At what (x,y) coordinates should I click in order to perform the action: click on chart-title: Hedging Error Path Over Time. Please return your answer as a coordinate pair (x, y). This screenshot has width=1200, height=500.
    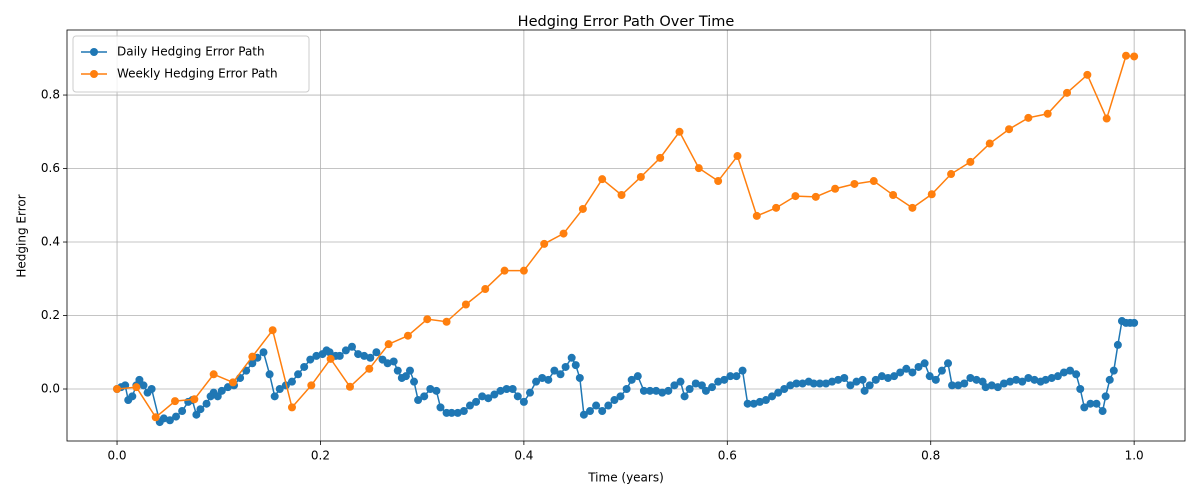
    Looking at the image, I should click on (626, 22).